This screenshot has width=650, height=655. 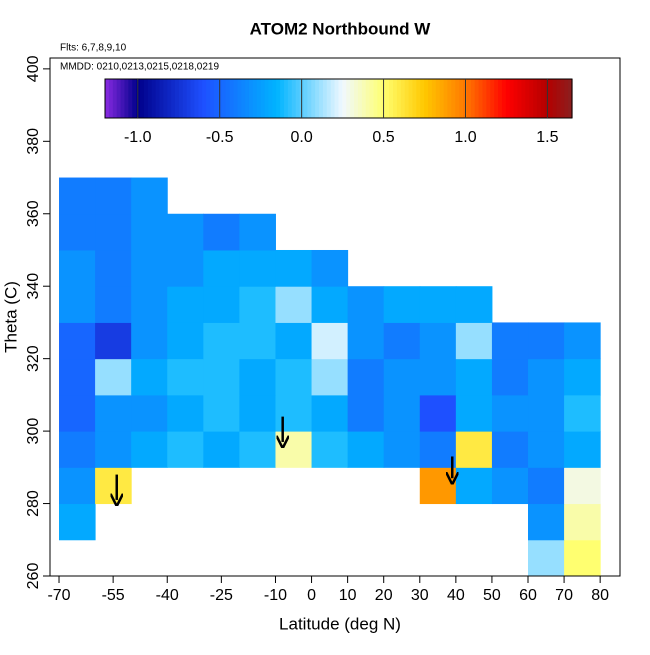 What do you see at coordinates (465, 137) in the screenshot?
I see `colorbar-tick-label: 1.0` at bounding box center [465, 137].